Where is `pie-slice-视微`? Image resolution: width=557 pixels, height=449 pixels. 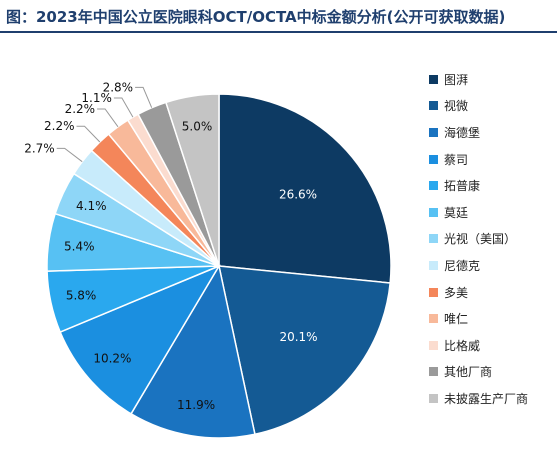
pie-slice-视微 is located at coordinates (304, 350).